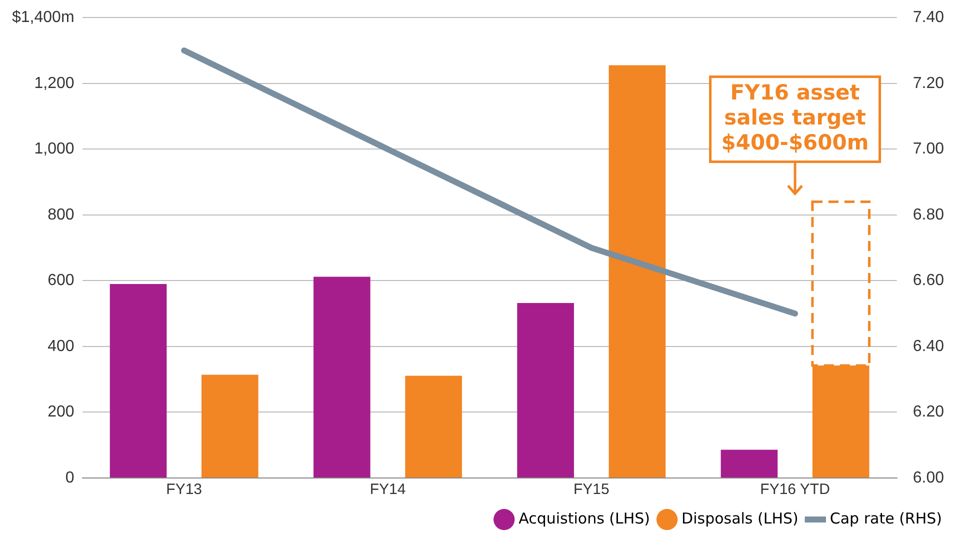 The width and height of the screenshot is (960, 541). What do you see at coordinates (591, 489) in the screenshot?
I see `x-tick-label: FY15` at bounding box center [591, 489].